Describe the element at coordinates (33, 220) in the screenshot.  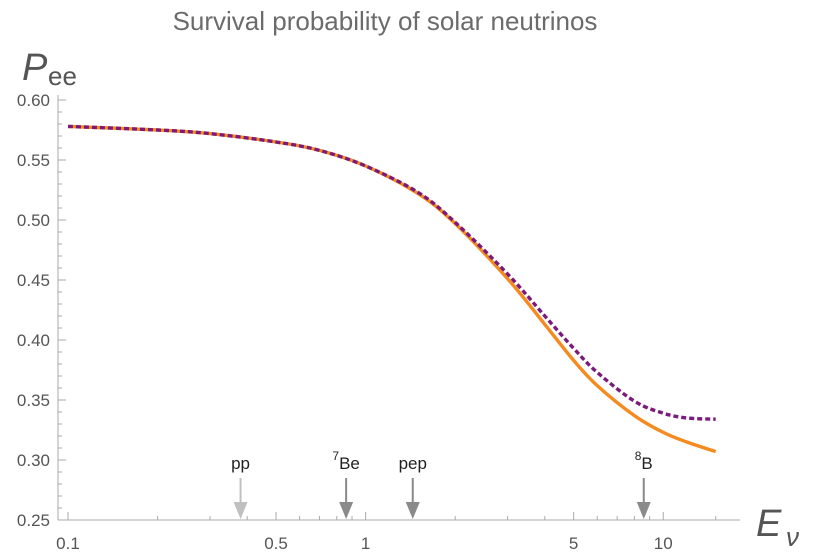
I see `y-tick-label: 0.50` at that location.